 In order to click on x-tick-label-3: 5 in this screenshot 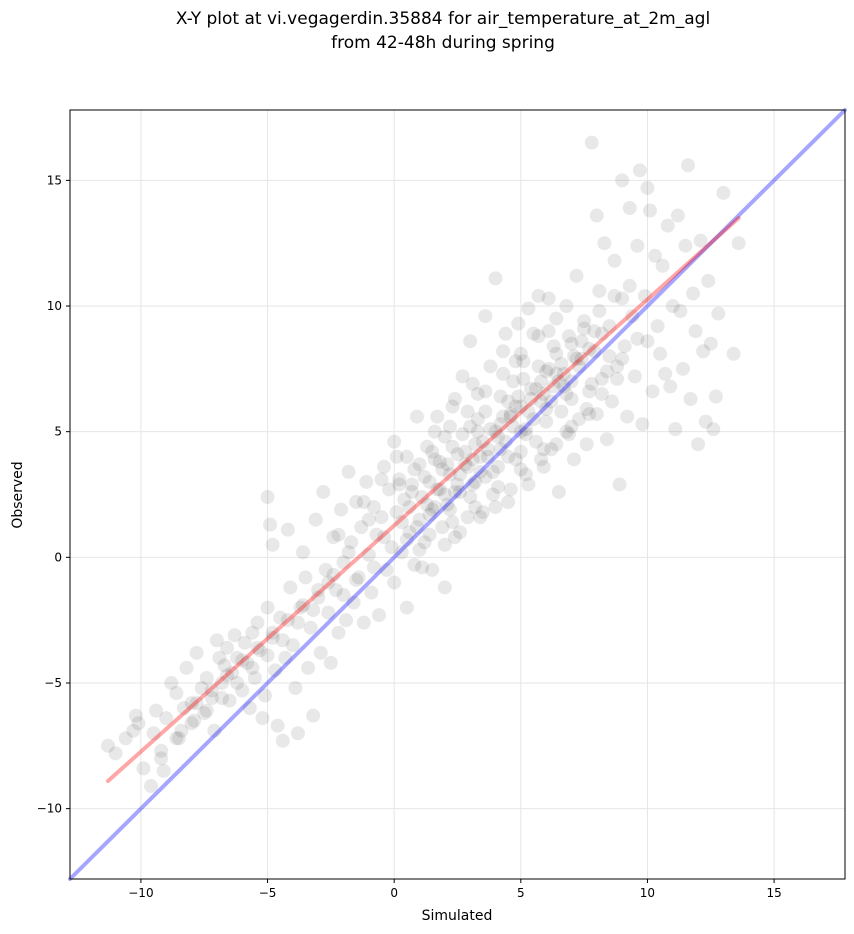, I will do `click(521, 893)`.